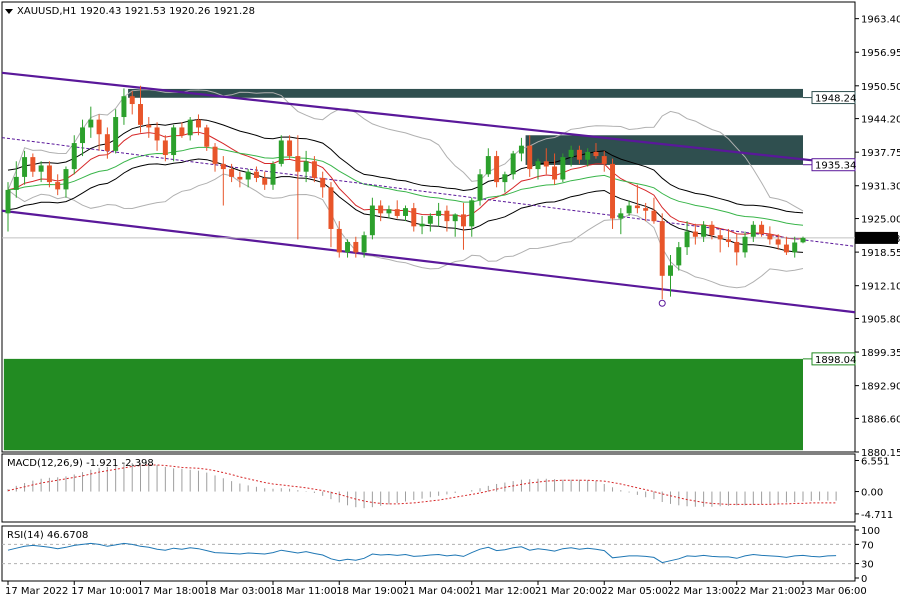 The width and height of the screenshot is (900, 600). I want to click on macd-pane, so click(428, 488).